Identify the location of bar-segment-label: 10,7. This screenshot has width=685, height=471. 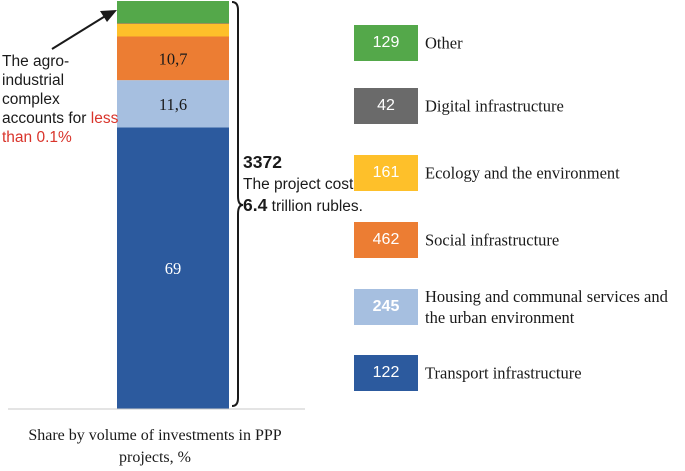
(173, 58).